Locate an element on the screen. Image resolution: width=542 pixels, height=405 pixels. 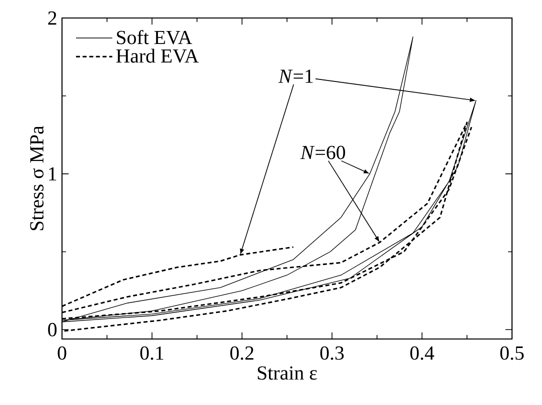
x-tick-label: 0.1 is located at coordinates (152, 353).